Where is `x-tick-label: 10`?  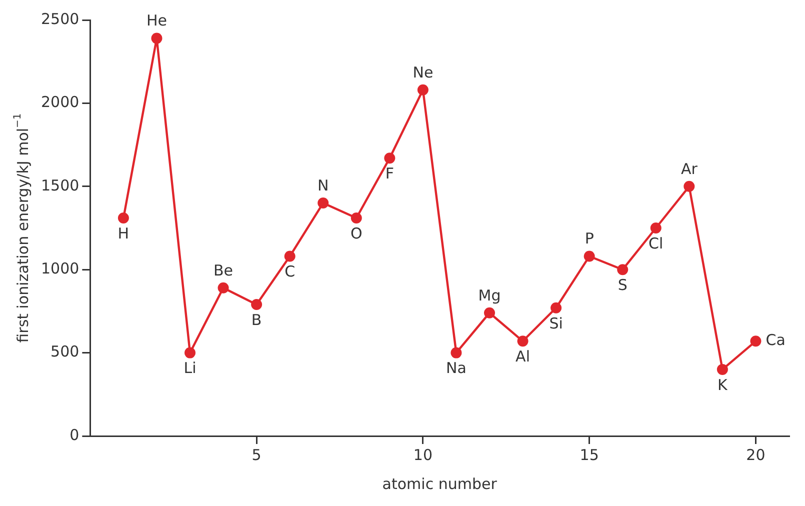 x-tick-label: 10 is located at coordinates (422, 455).